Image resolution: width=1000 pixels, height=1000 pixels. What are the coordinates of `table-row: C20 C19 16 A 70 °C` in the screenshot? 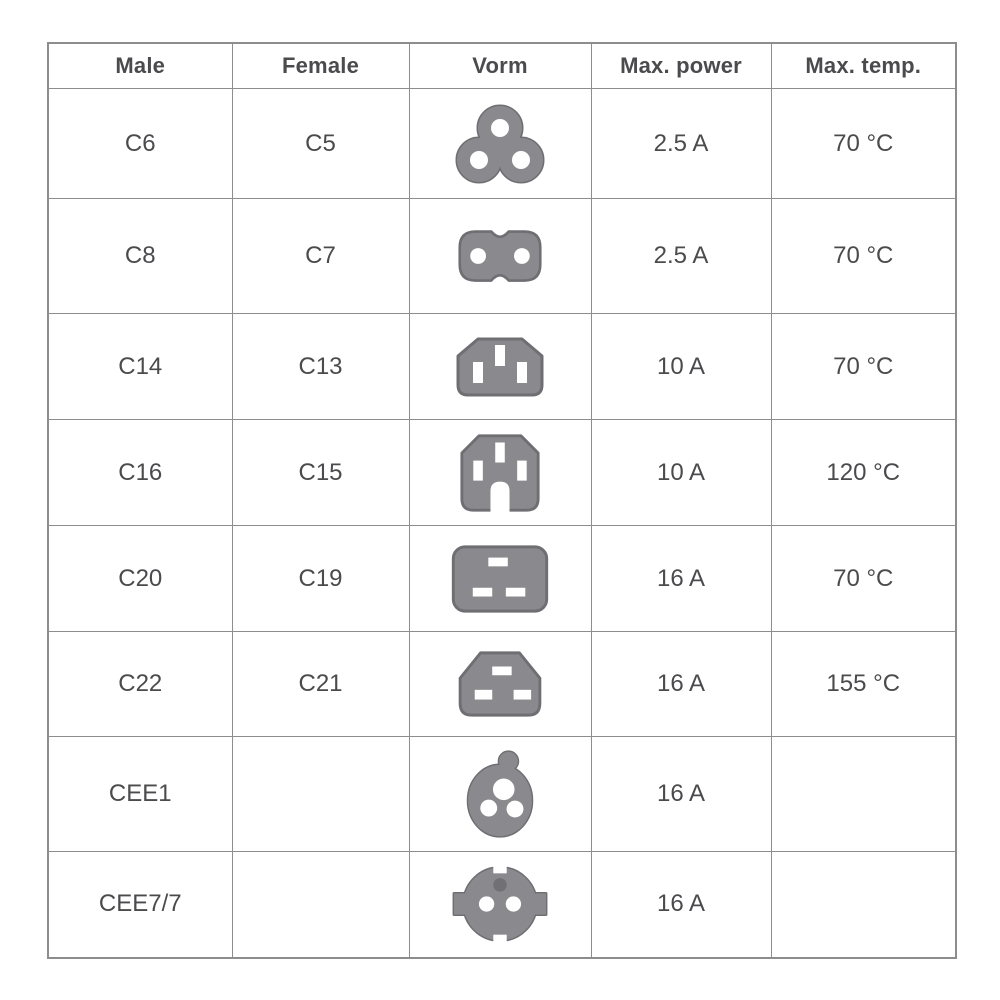 It's located at (502, 578).